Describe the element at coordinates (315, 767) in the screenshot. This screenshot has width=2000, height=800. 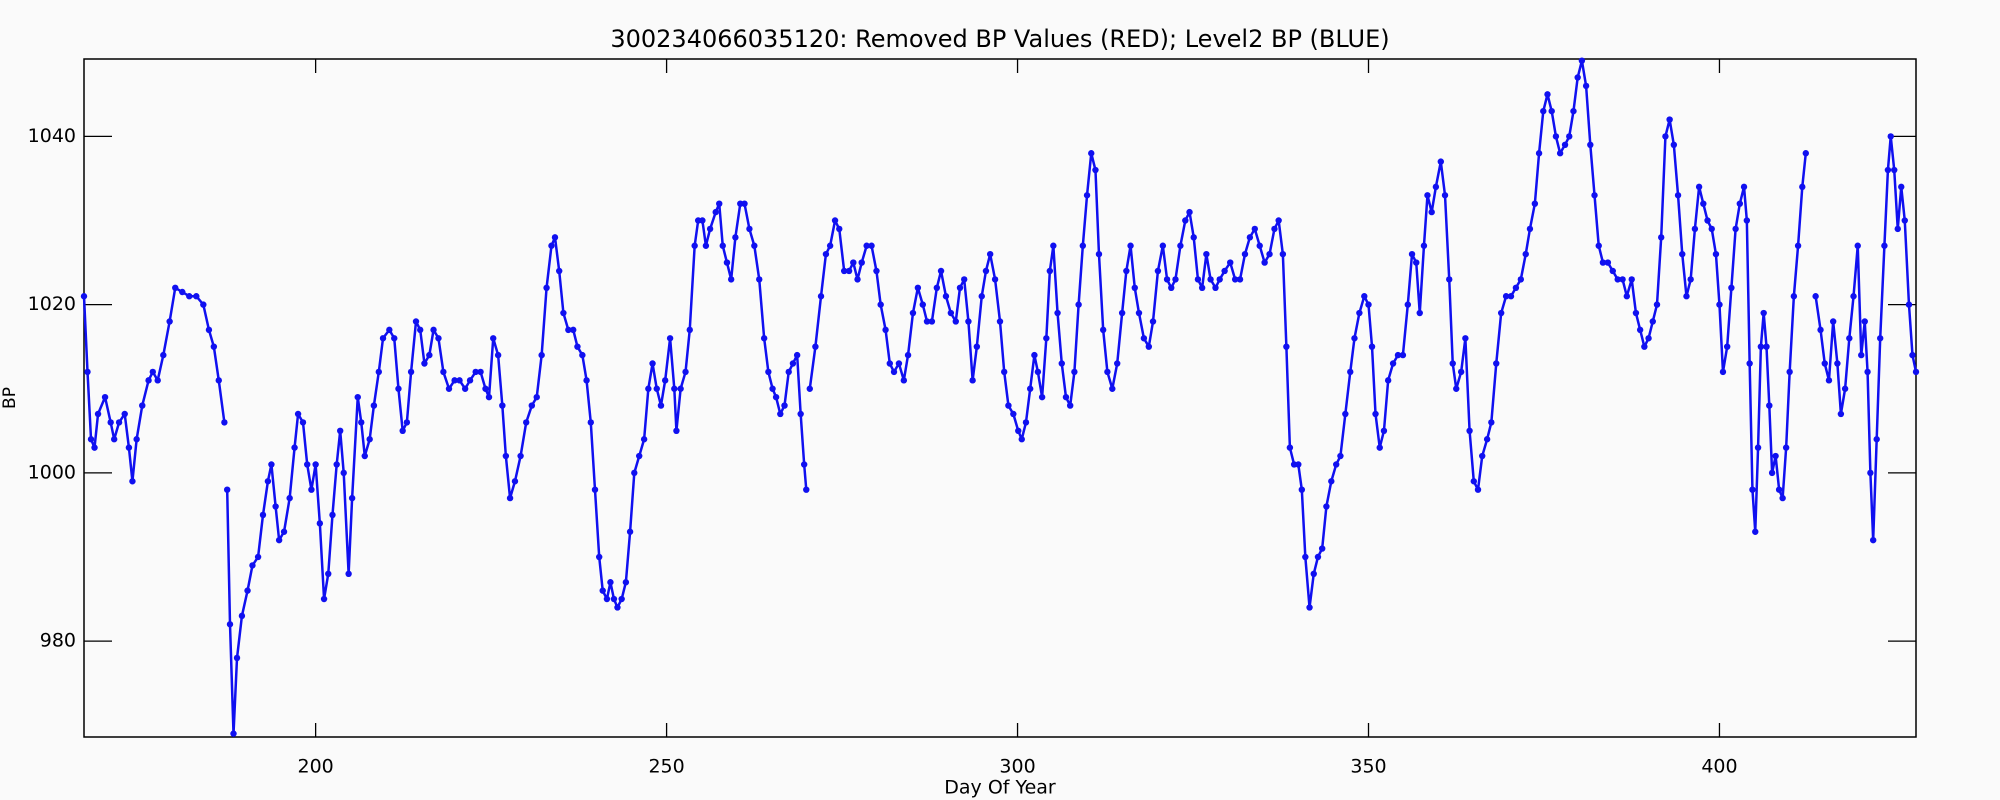
I see `x-tick-label: 200` at that location.